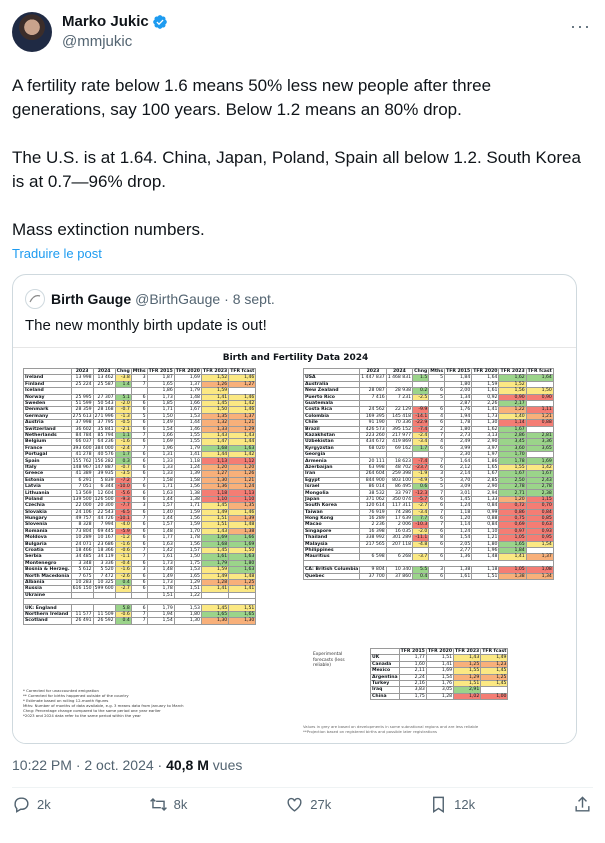  Describe the element at coordinates (428, 455) in the screenshot. I see `table-row: Georgia 2,30 1,97 1,70` at that location.